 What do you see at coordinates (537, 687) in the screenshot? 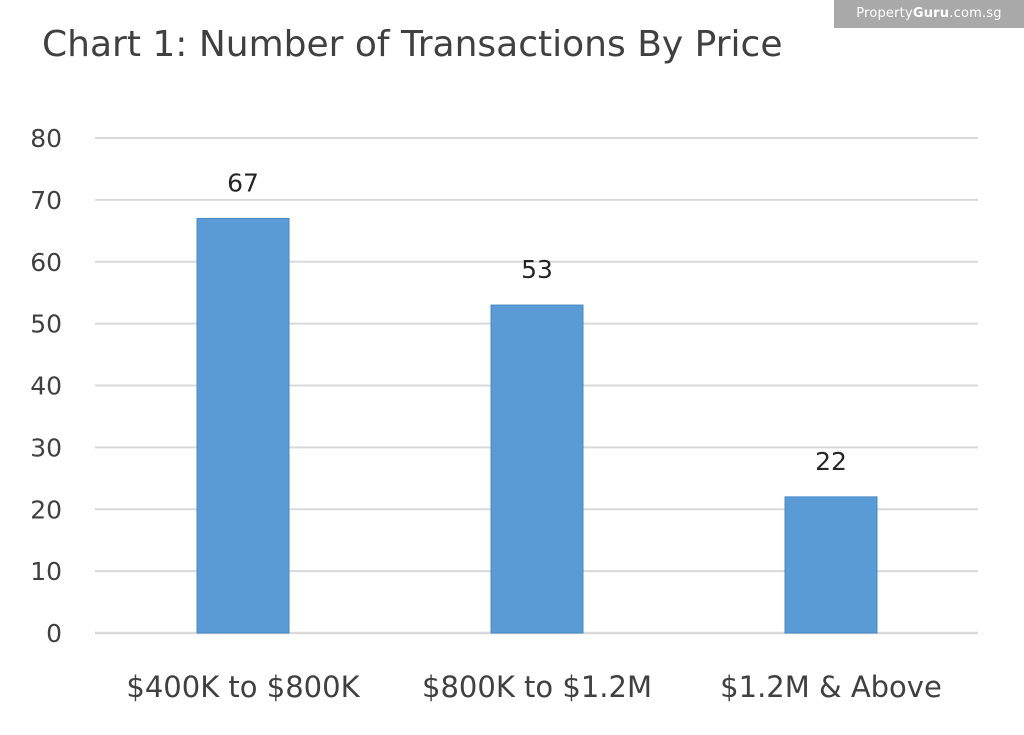
I see `category-label: $800K to $1.2M` at bounding box center [537, 687].